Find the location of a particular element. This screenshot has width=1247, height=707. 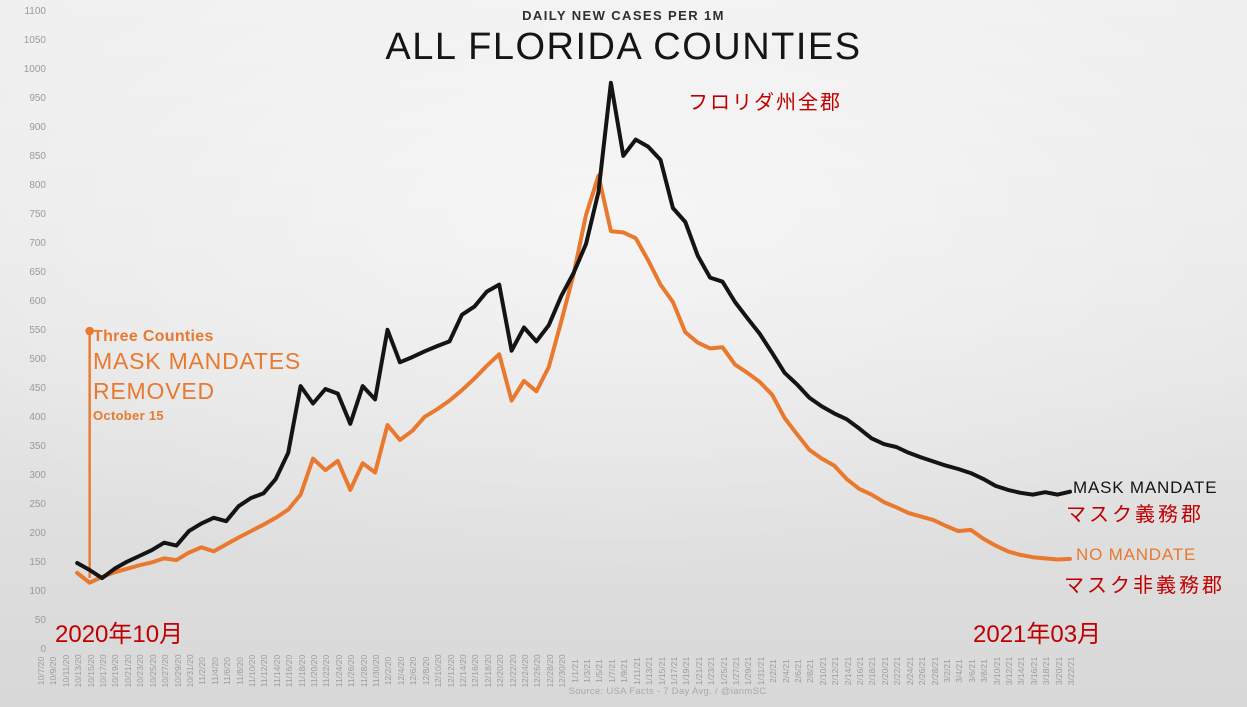

period-label-right: 2021年03月 is located at coordinates (1037, 634).